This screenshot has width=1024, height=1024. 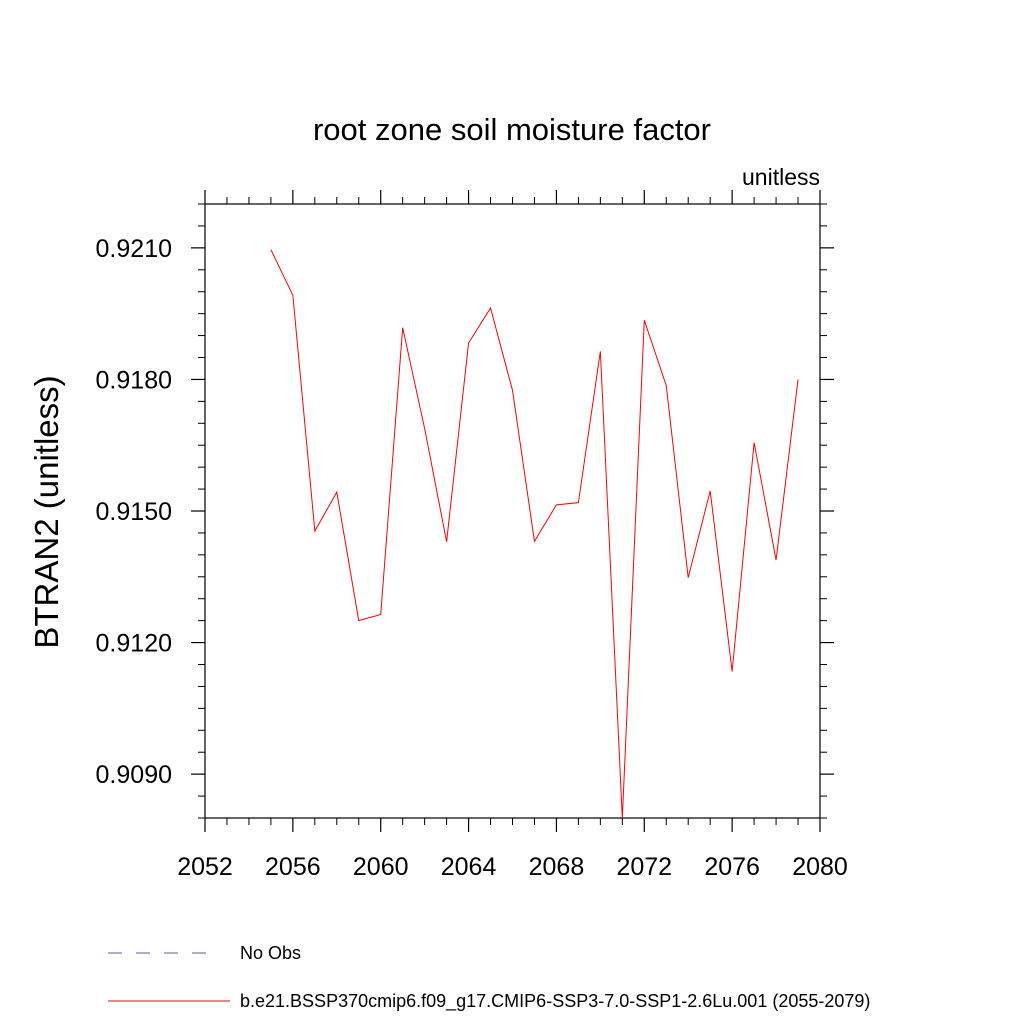 I want to click on x-tick-label: 2076, so click(x=732, y=867).